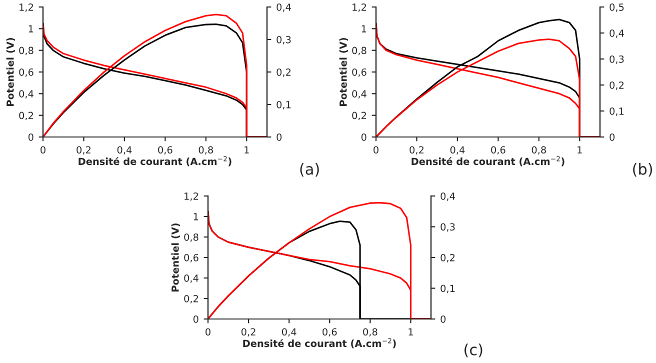 This screenshot has width=656, height=363. I want to click on text: (a), so click(309, 170).